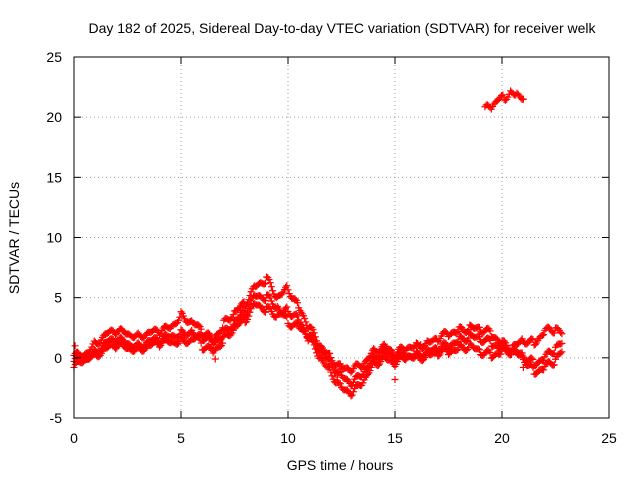 The height and width of the screenshot is (480, 640). I want to click on y-tick-label: 15, so click(54, 177).